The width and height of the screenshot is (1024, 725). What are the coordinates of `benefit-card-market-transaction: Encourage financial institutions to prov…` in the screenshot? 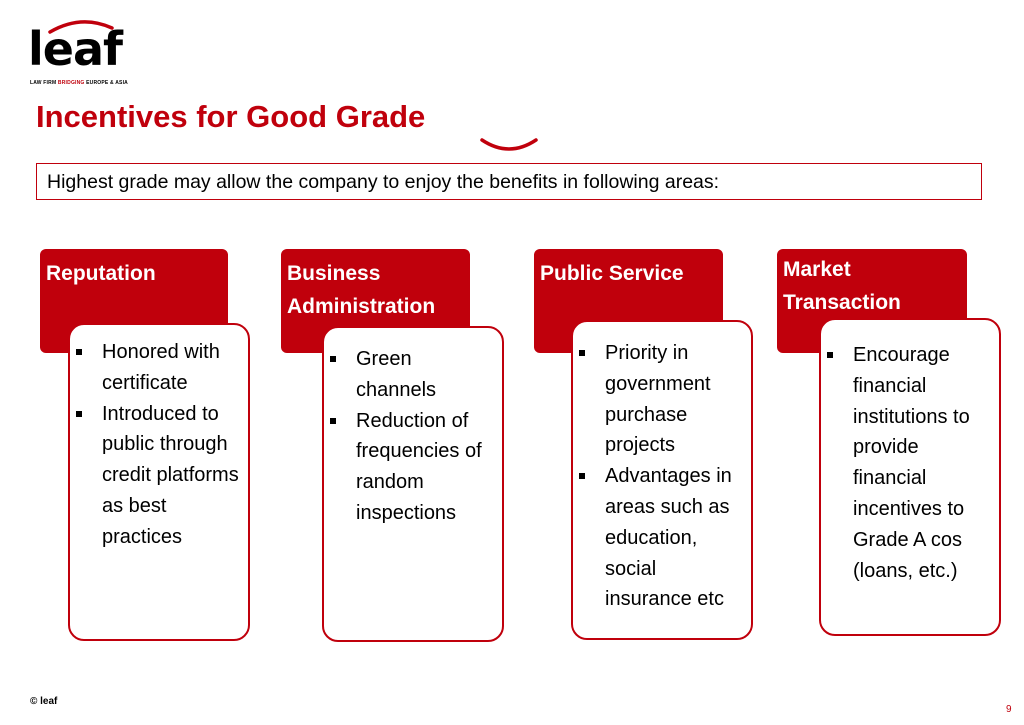 It's located at (910, 477).